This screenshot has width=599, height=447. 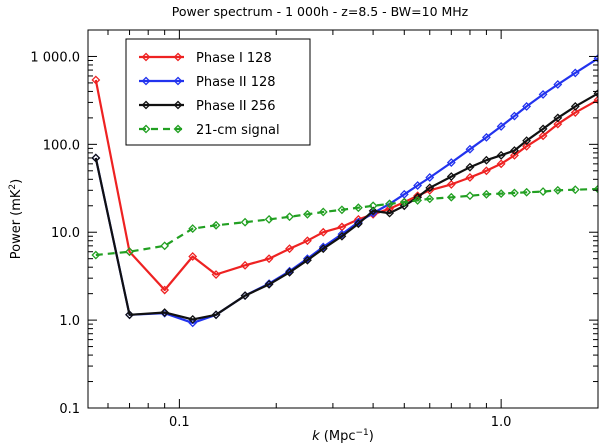 I want to click on y-tick-label: 100.0, so click(x=61, y=145).